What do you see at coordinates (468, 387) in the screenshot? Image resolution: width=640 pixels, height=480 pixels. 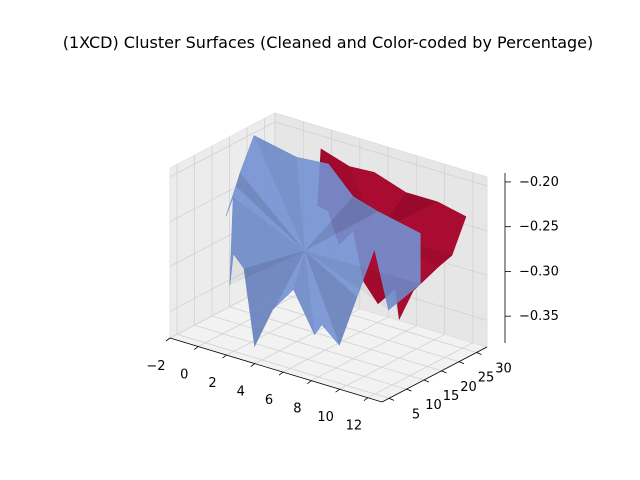 I see `y-tick-label: 20` at bounding box center [468, 387].